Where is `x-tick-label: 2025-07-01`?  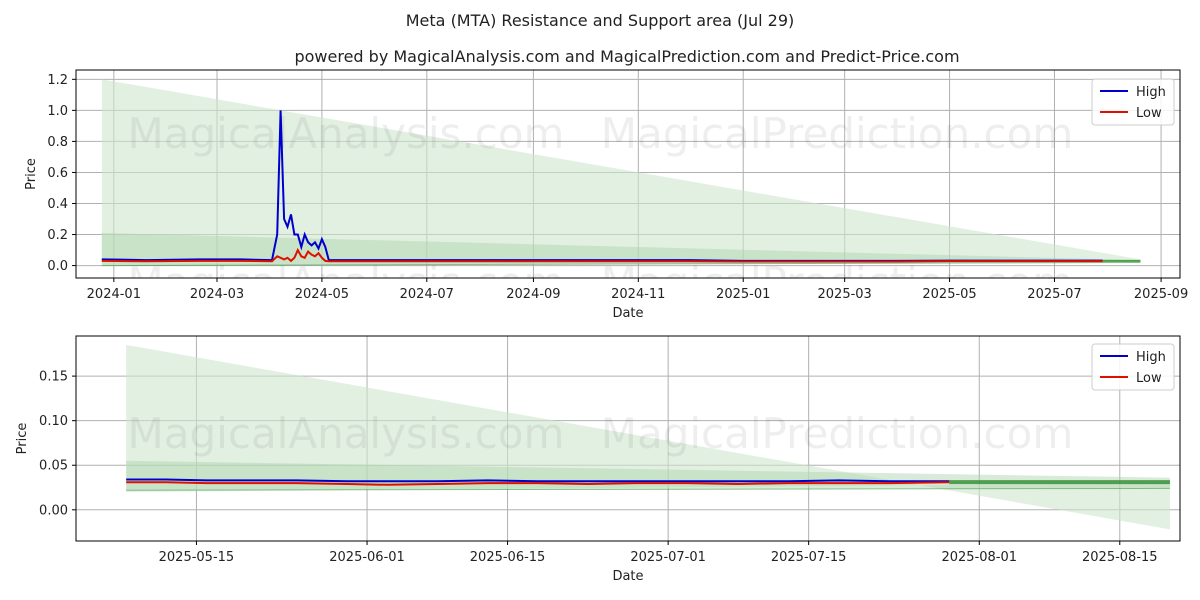 x-tick-label: 2025-07-01 is located at coordinates (668, 557).